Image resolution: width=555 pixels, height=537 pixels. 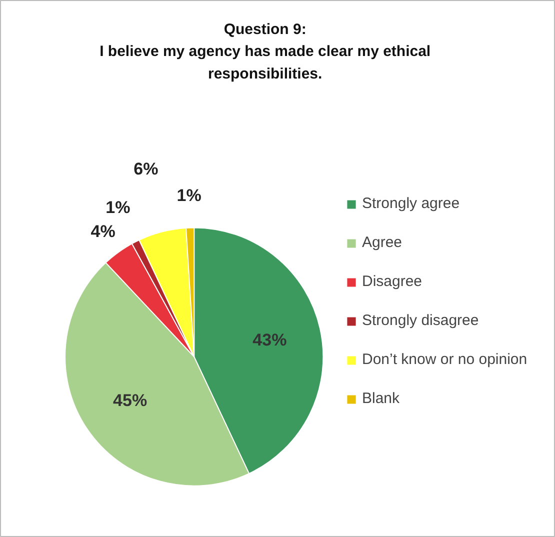 What do you see at coordinates (392, 281) in the screenshot?
I see `legend-label: Disagree` at bounding box center [392, 281].